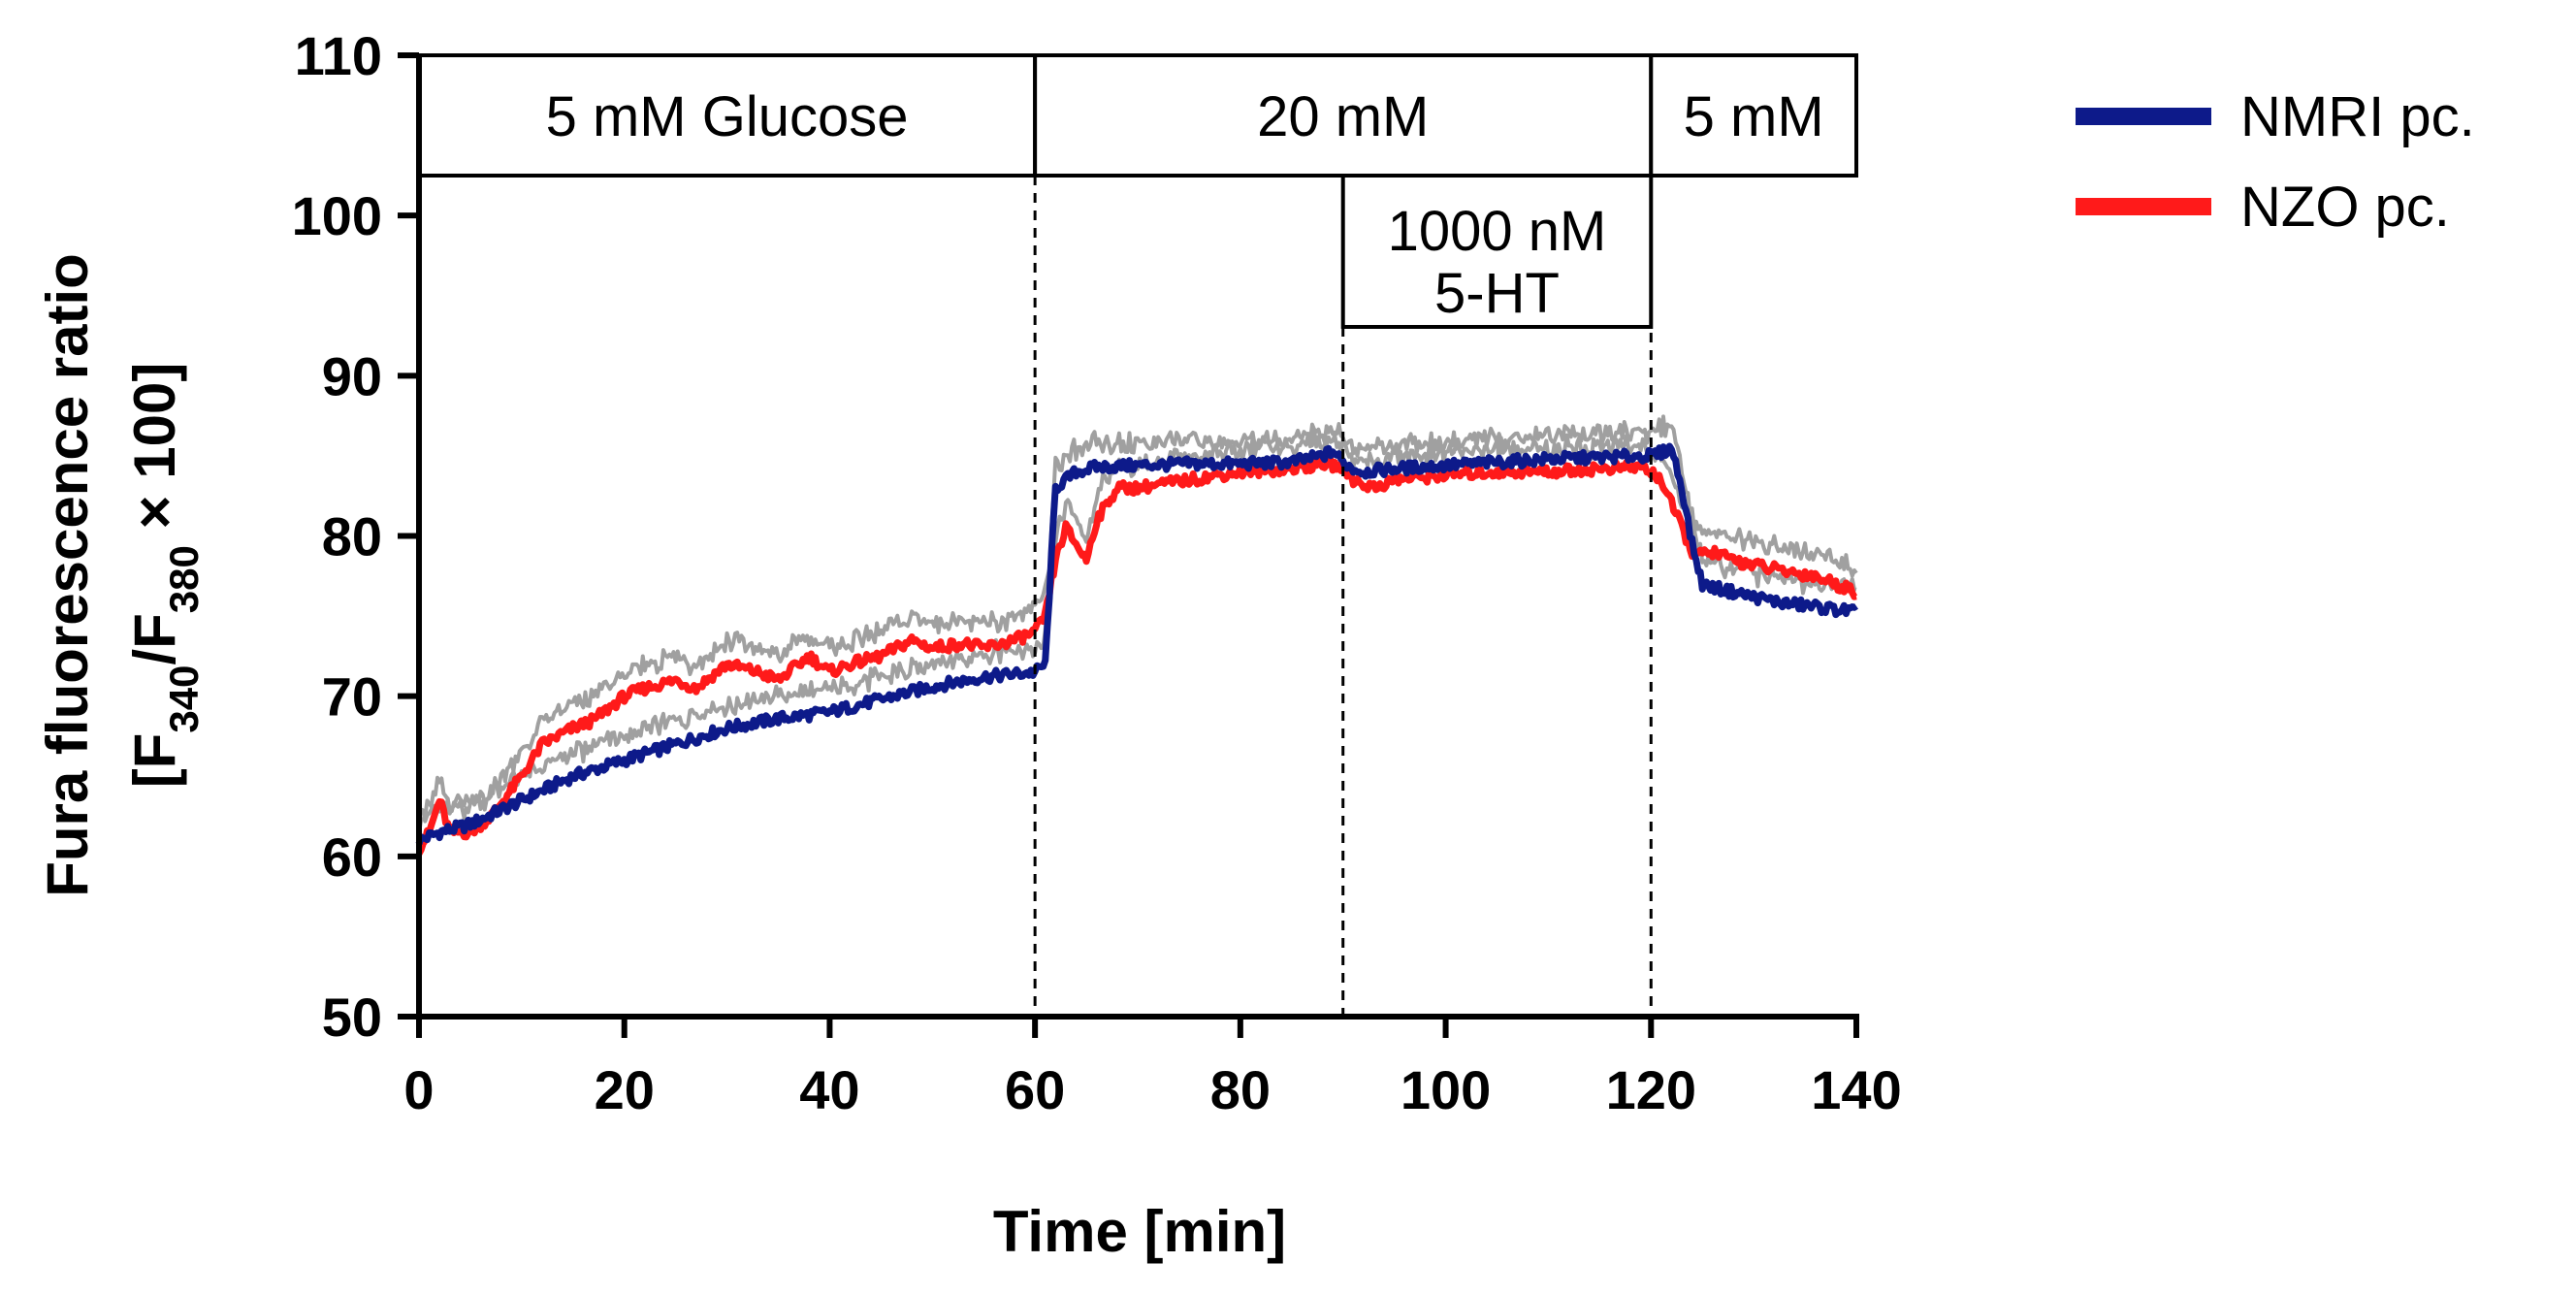 The height and width of the screenshot is (1295, 2576). I want to click on y-ticks: 50 60 70 80 90 100 110, so click(355, 536).